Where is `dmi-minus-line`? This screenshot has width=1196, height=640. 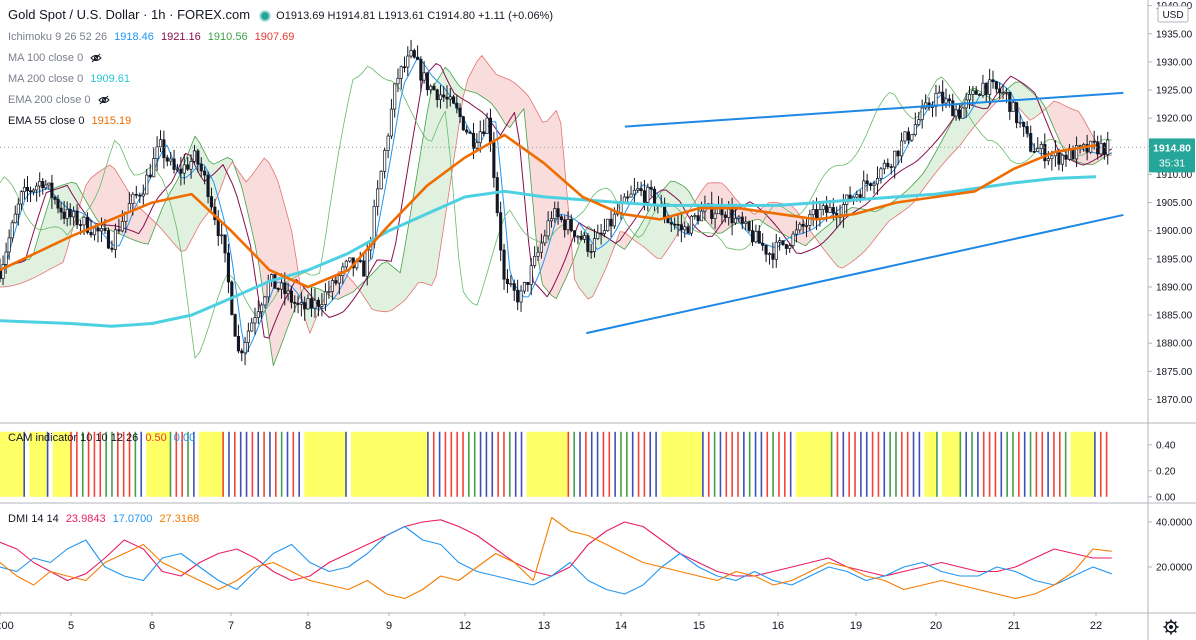 dmi-minus-line is located at coordinates (556, 560).